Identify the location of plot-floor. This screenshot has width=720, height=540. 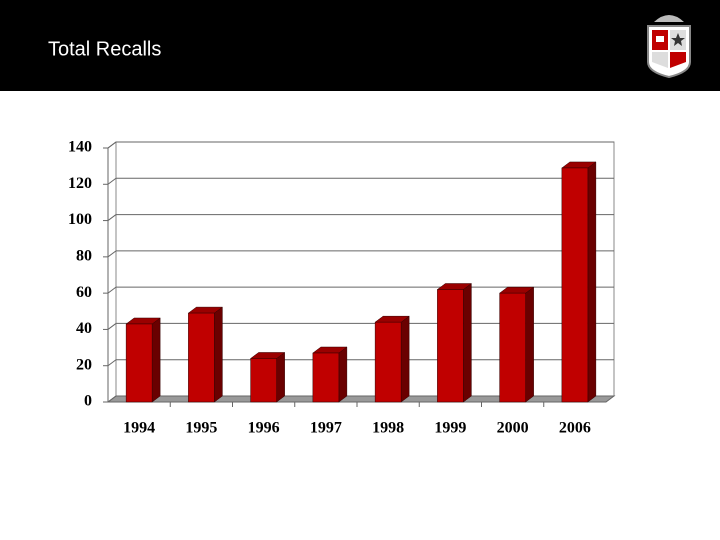
(361, 399).